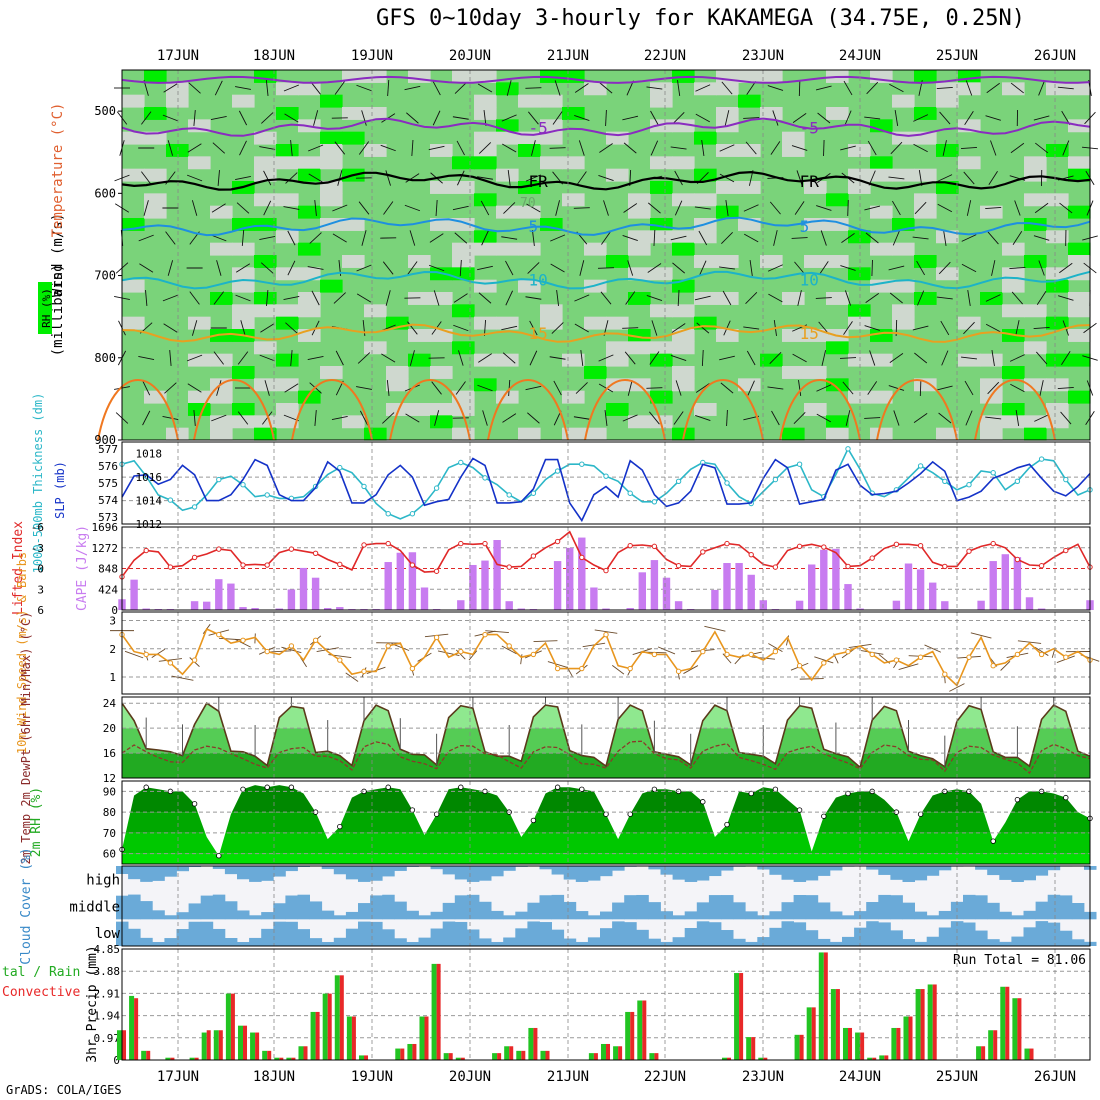  I want to click on wind-tick: 2, so click(112, 649).